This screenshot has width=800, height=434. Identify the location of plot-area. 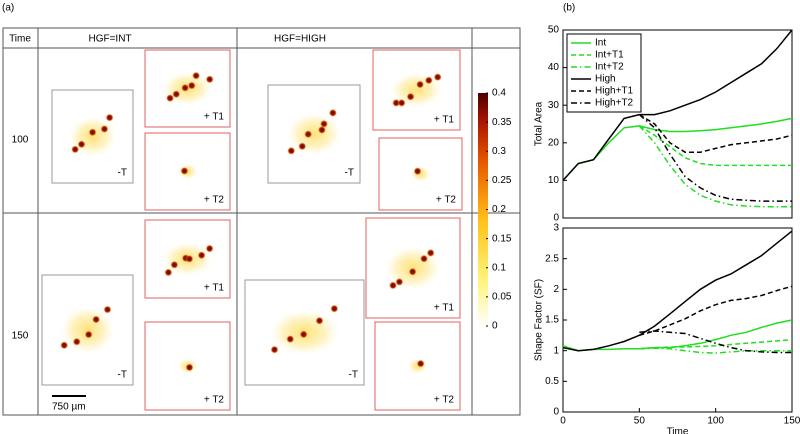
(677, 320).